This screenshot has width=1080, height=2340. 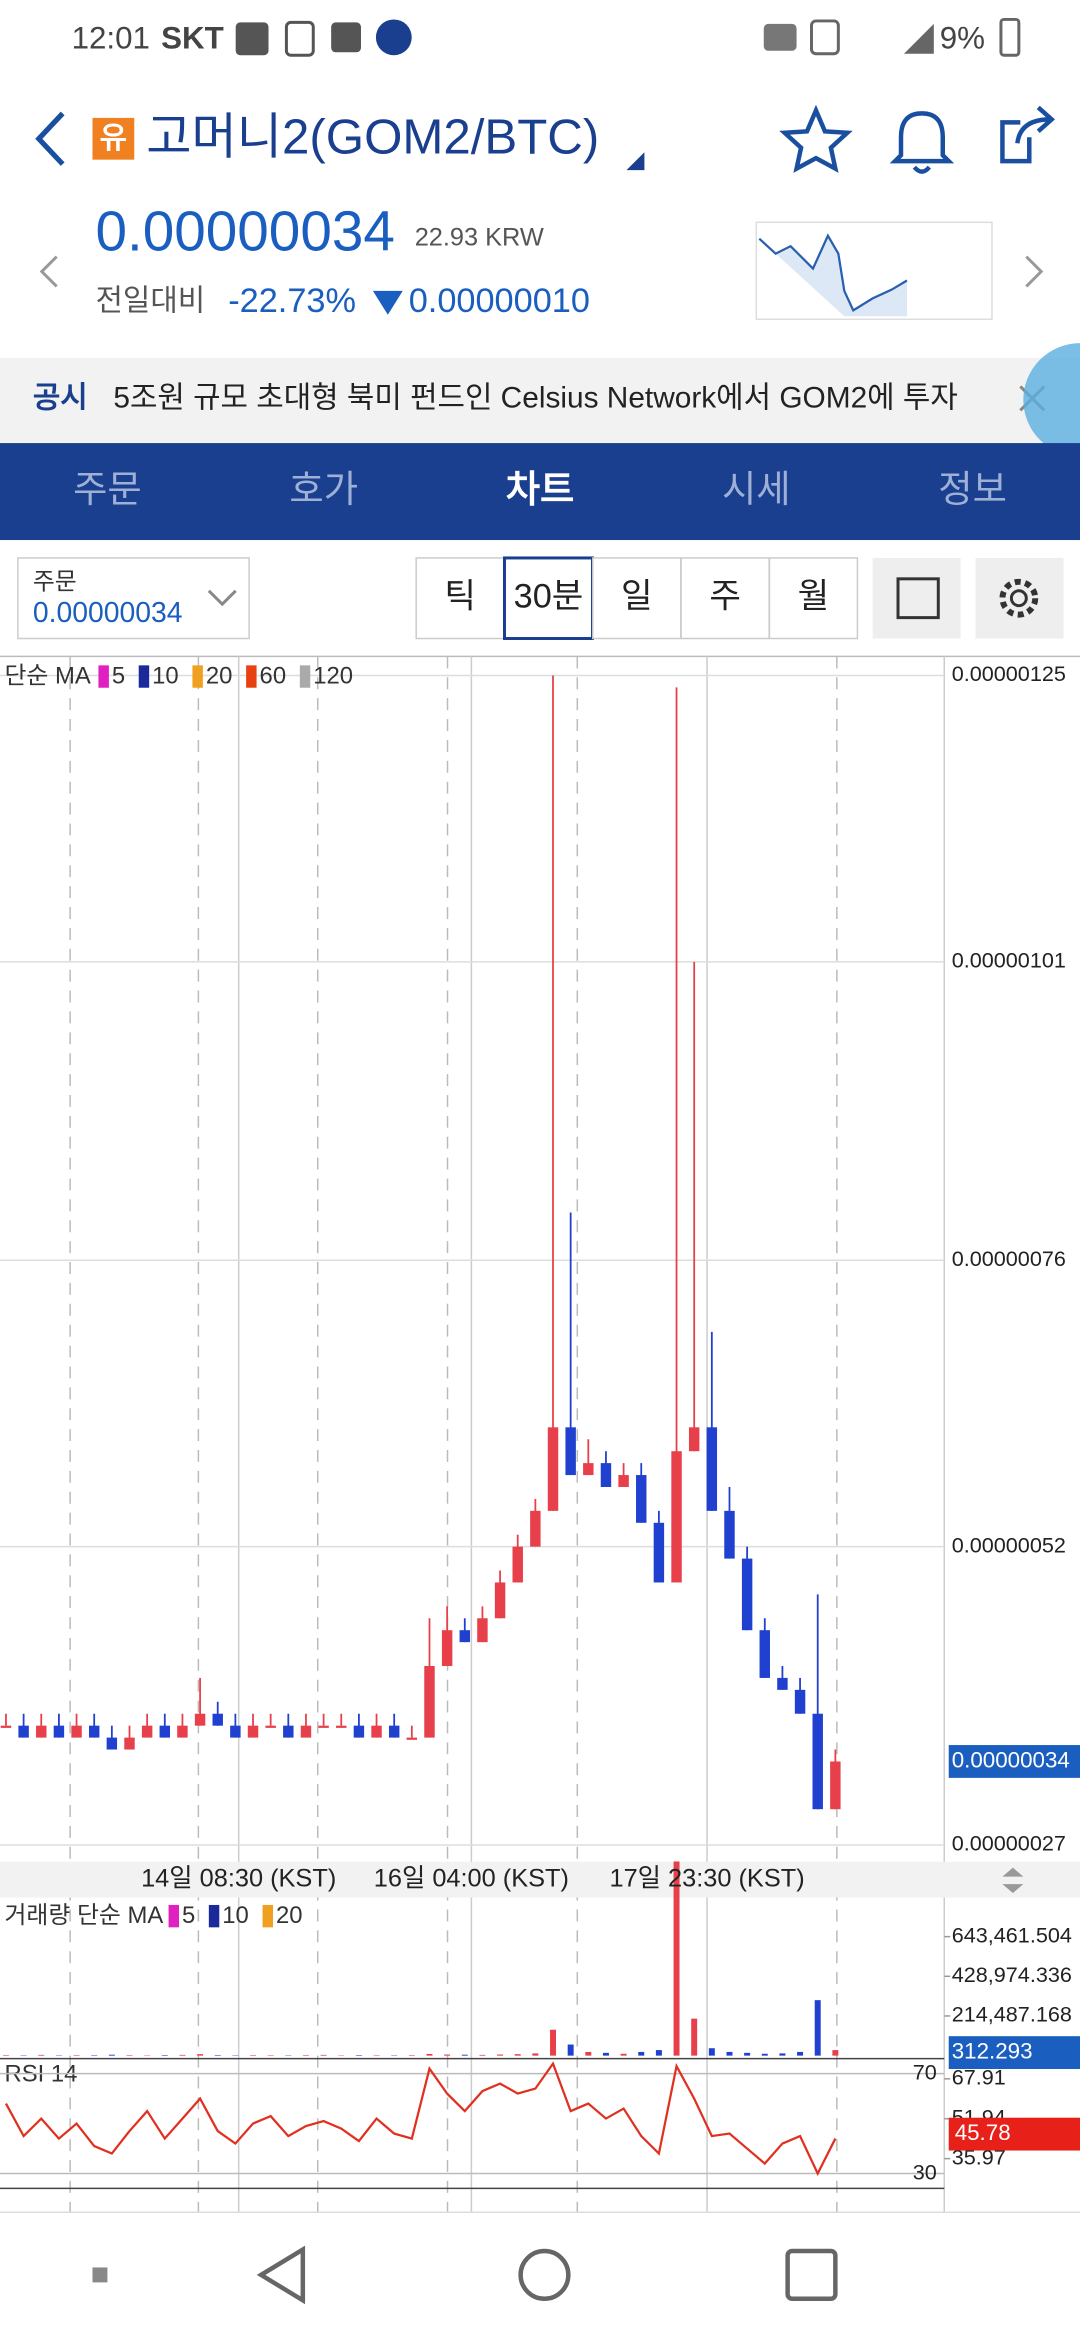 I want to click on coin-title: 고머니2(GOM2/BTC), so click(x=372, y=136).